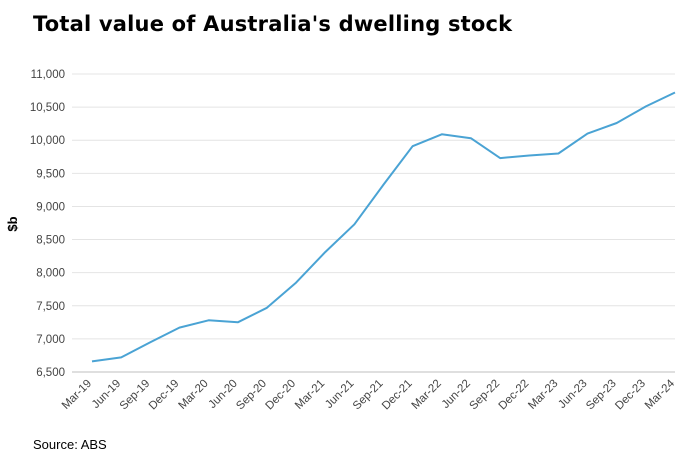  Describe the element at coordinates (50, 241) in the screenshot. I see `y-tick-label: 8,500` at that location.